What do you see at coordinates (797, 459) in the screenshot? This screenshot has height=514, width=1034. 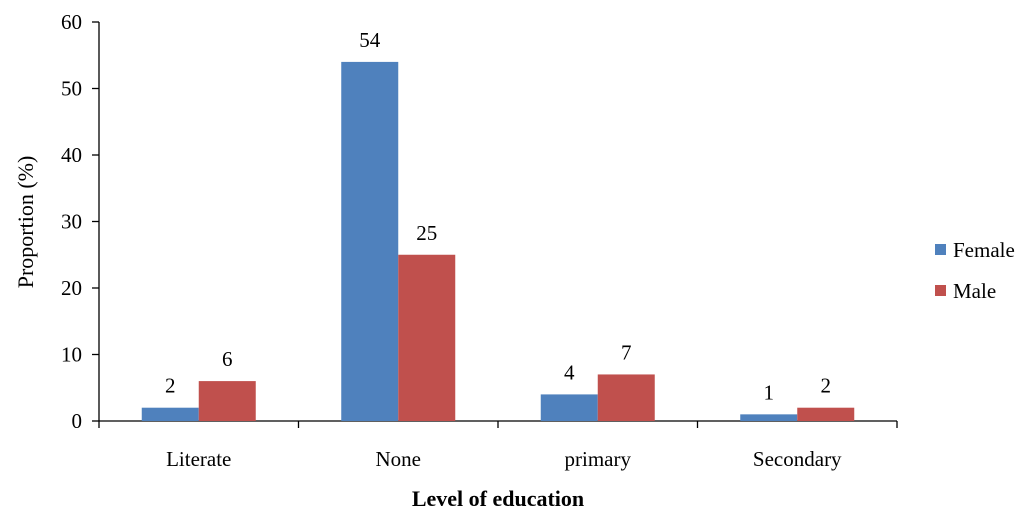 I see `x-tick-label: Secondary` at bounding box center [797, 459].